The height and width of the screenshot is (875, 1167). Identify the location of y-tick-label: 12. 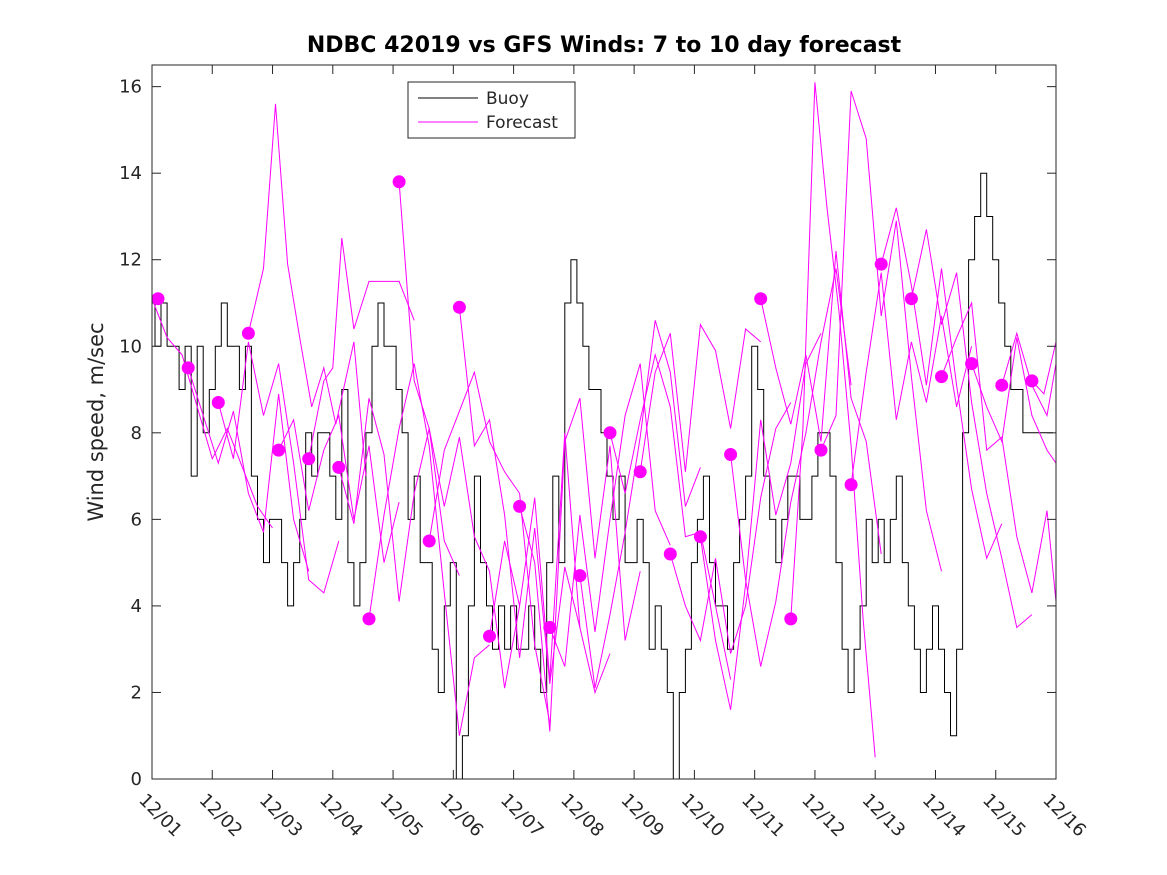
(130, 260).